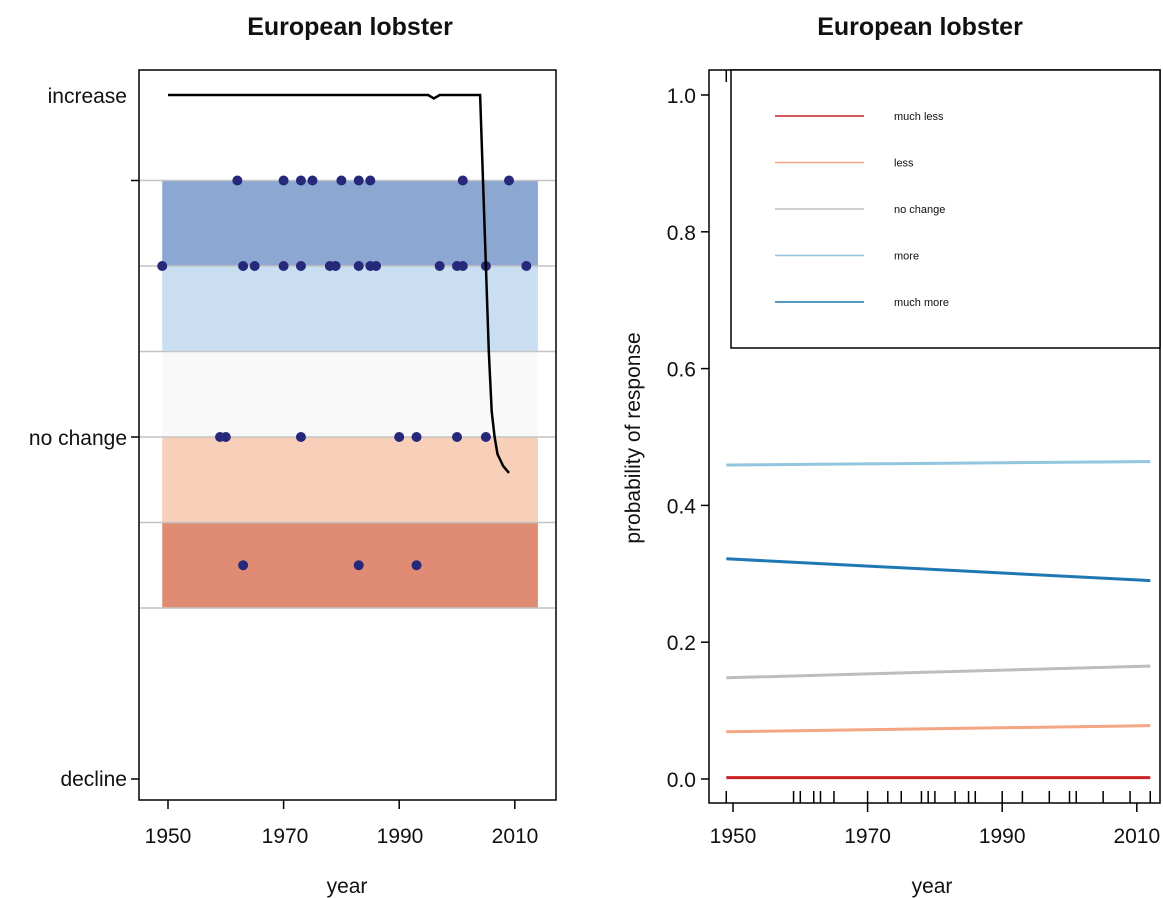 This screenshot has width=1163, height=898. Describe the element at coordinates (350, 223) in the screenshot. I see `left-band-increase` at that location.